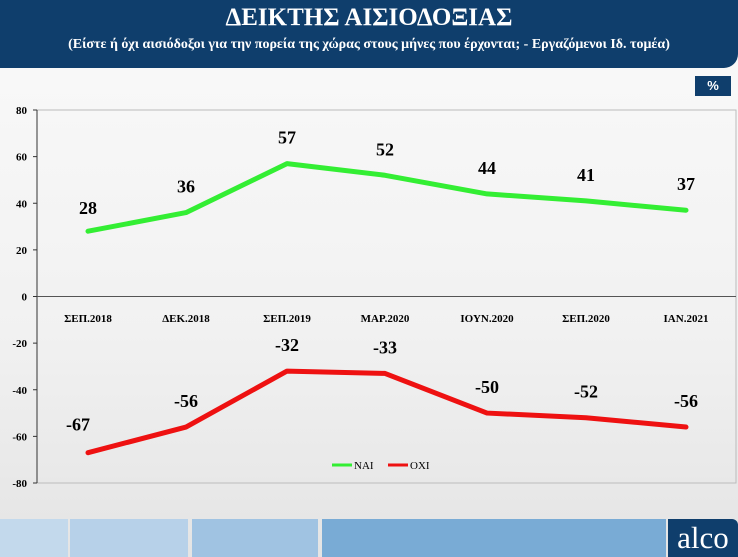 The height and width of the screenshot is (557, 738). I want to click on legend-label: ΝΑΙ, so click(364, 466).